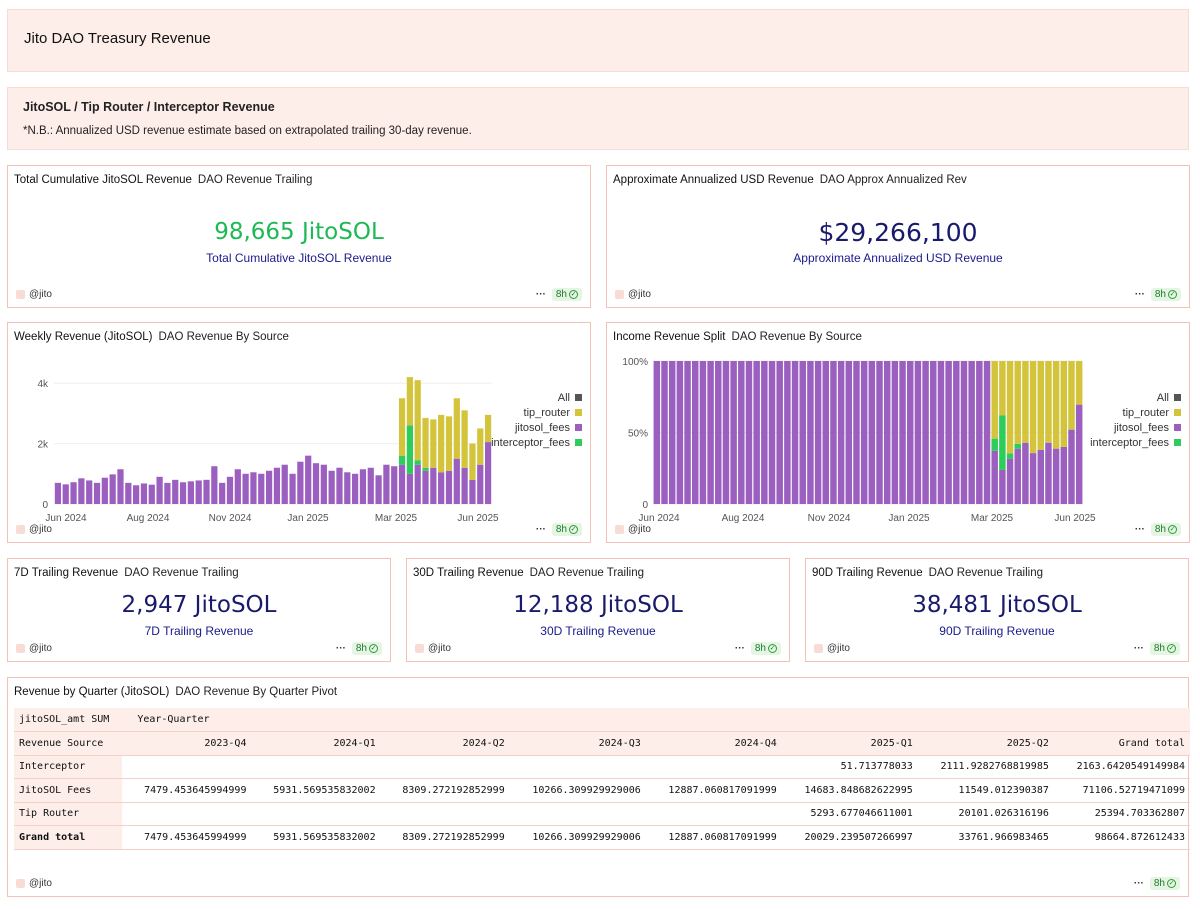 The height and width of the screenshot is (909, 1200). What do you see at coordinates (849, 743) in the screenshot?
I see `pivot-column-header: 2025-Q1` at bounding box center [849, 743].